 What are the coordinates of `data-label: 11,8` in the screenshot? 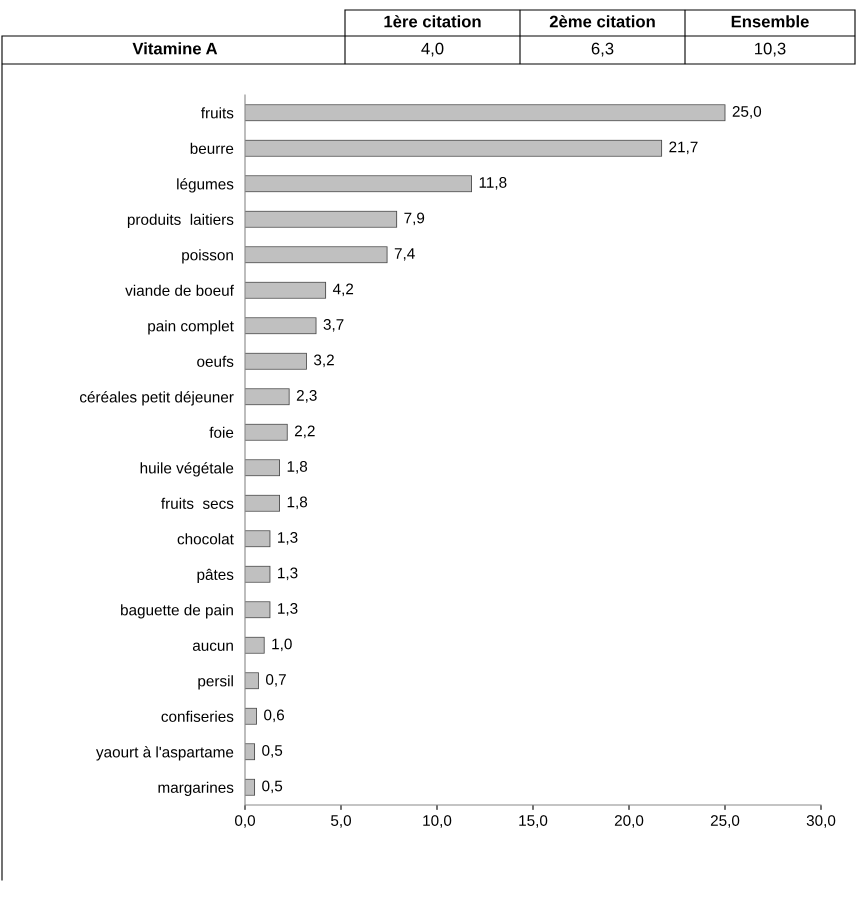 It's located at (493, 183).